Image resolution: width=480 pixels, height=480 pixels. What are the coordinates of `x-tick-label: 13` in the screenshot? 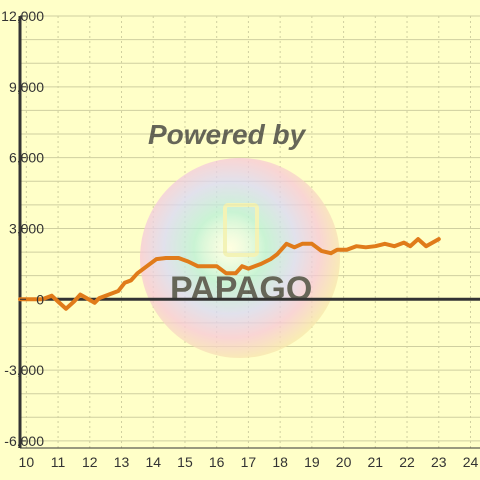 It's located at (122, 462).